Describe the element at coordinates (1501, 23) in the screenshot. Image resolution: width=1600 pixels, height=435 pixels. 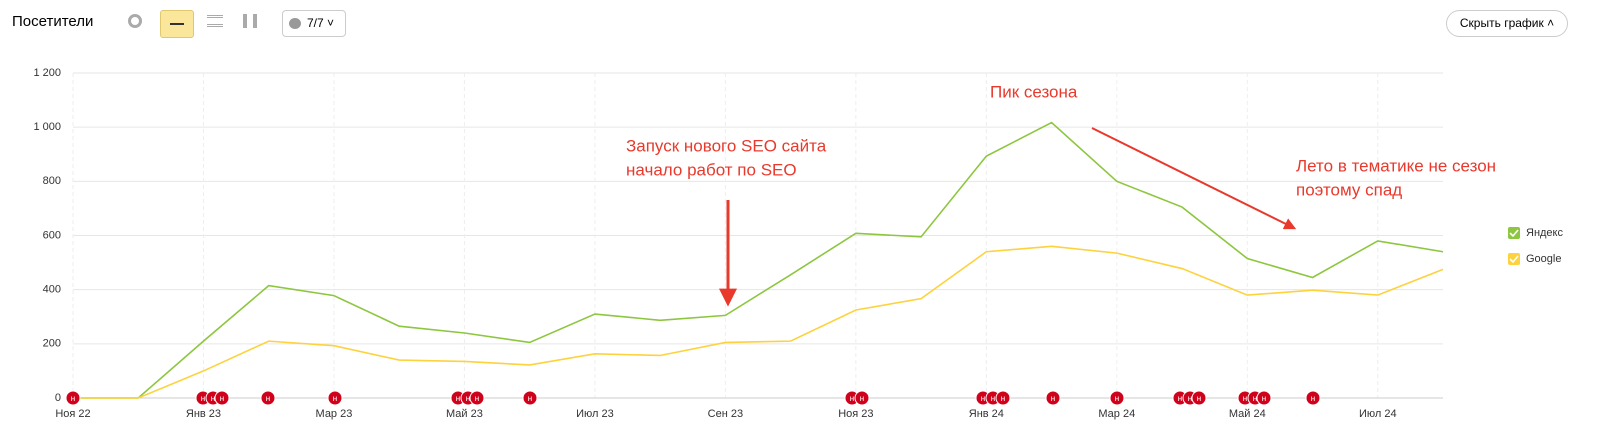
I see `hide-chart-label: Скрыть график` at that location.